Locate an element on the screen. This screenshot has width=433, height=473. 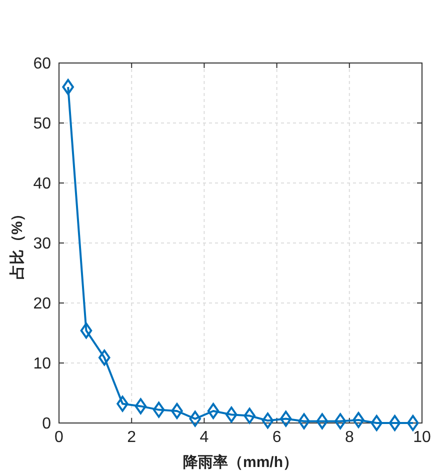
x-tick-label: 0 is located at coordinates (59, 437).